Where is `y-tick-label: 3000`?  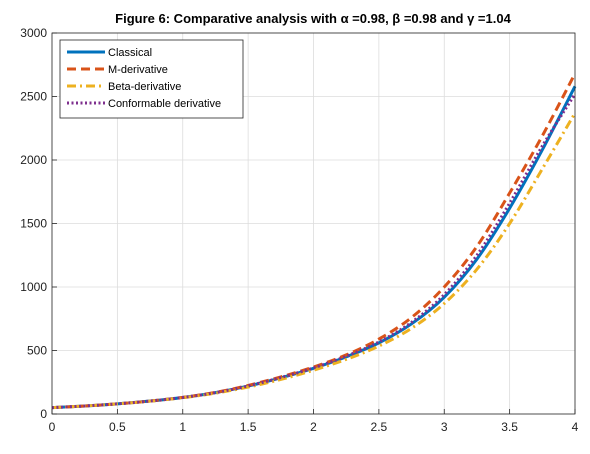
y-tick-label: 3000 is located at coordinates (33, 33).